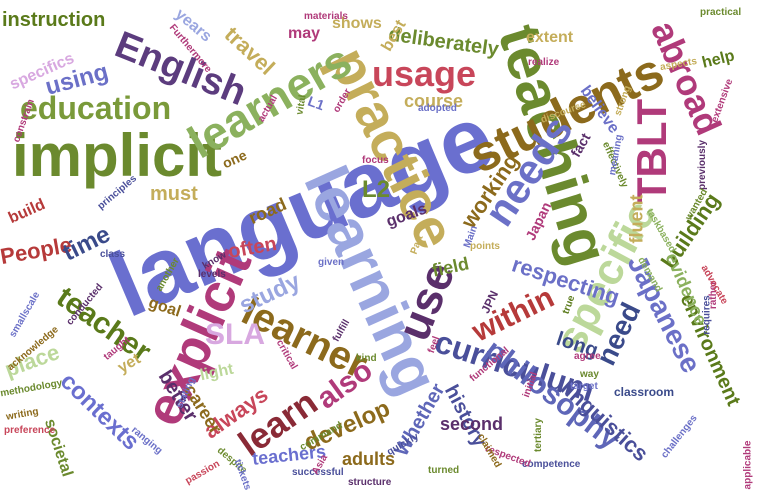 Image resolution: width=768 pixels, height=491 pixels. I want to click on word: smallscale, so click(25, 315).